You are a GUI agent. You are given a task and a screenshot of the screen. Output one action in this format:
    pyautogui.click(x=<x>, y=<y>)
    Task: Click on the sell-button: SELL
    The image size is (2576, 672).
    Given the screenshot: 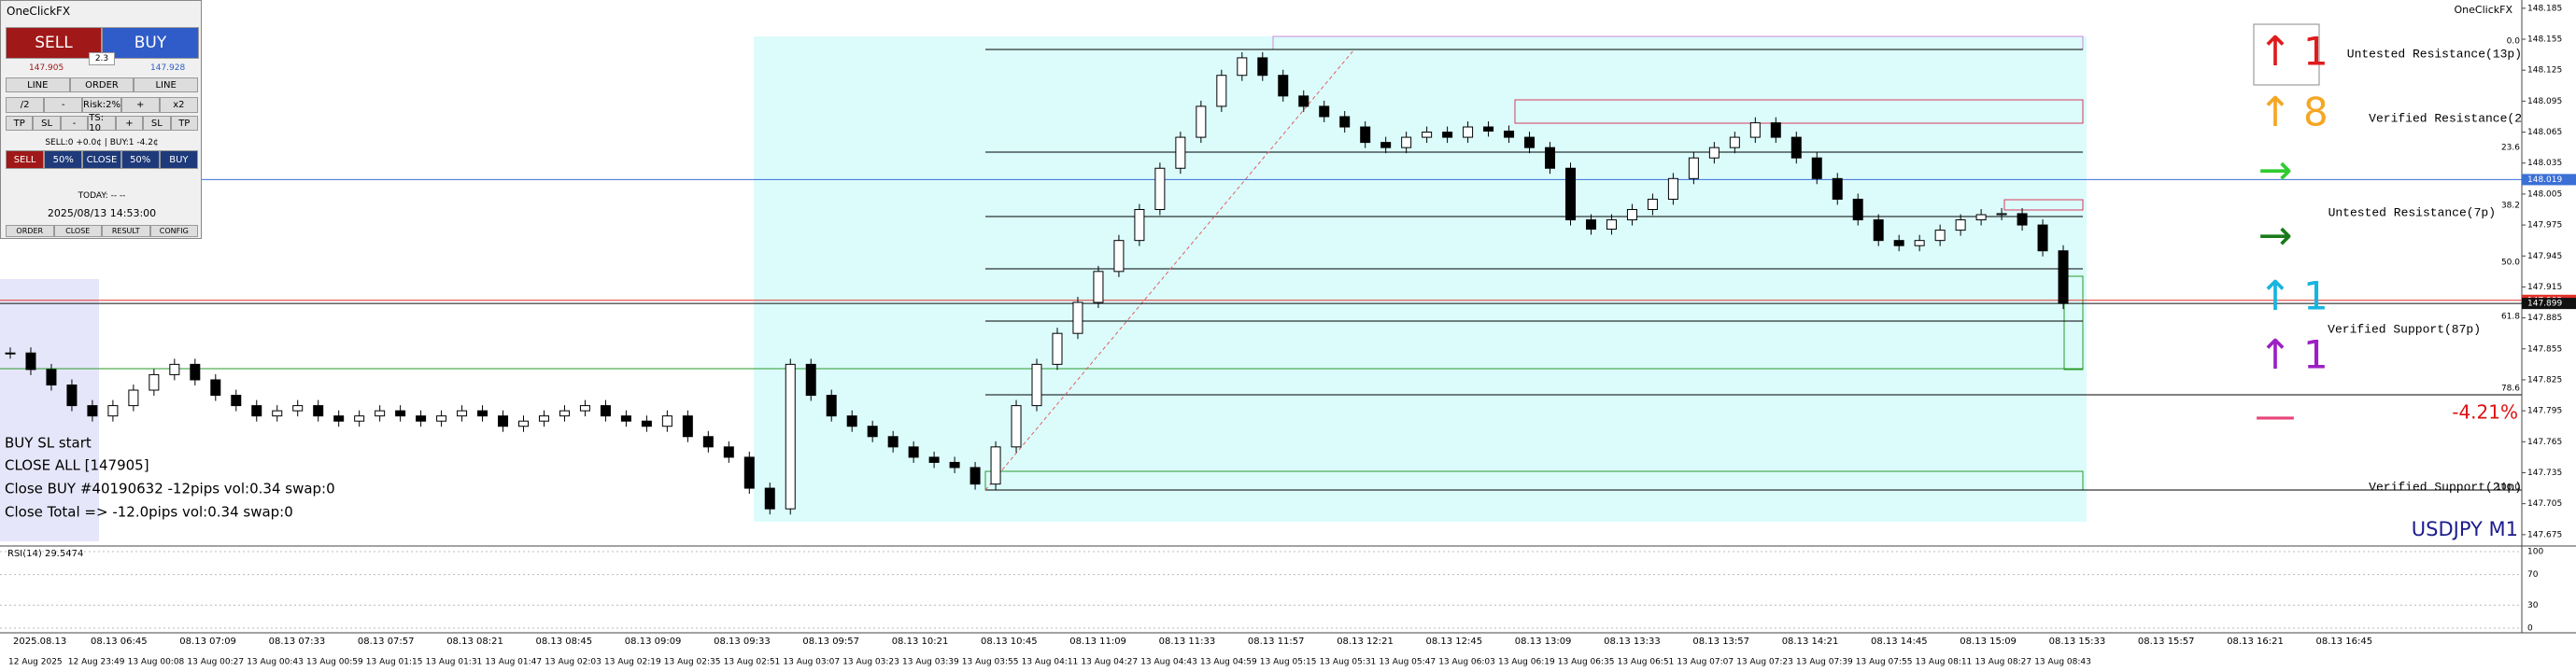 What is the action you would take?
    pyautogui.click(x=54, y=43)
    